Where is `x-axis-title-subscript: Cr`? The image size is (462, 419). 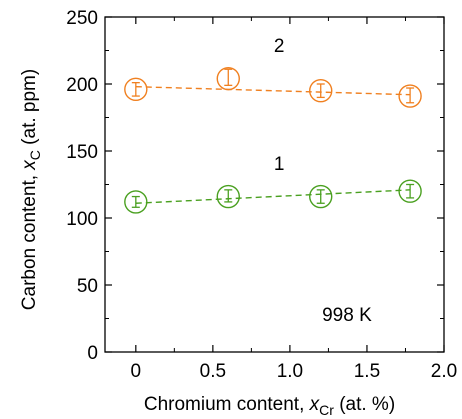
x-axis-title-subscript: Cr is located at coordinates (326, 410).